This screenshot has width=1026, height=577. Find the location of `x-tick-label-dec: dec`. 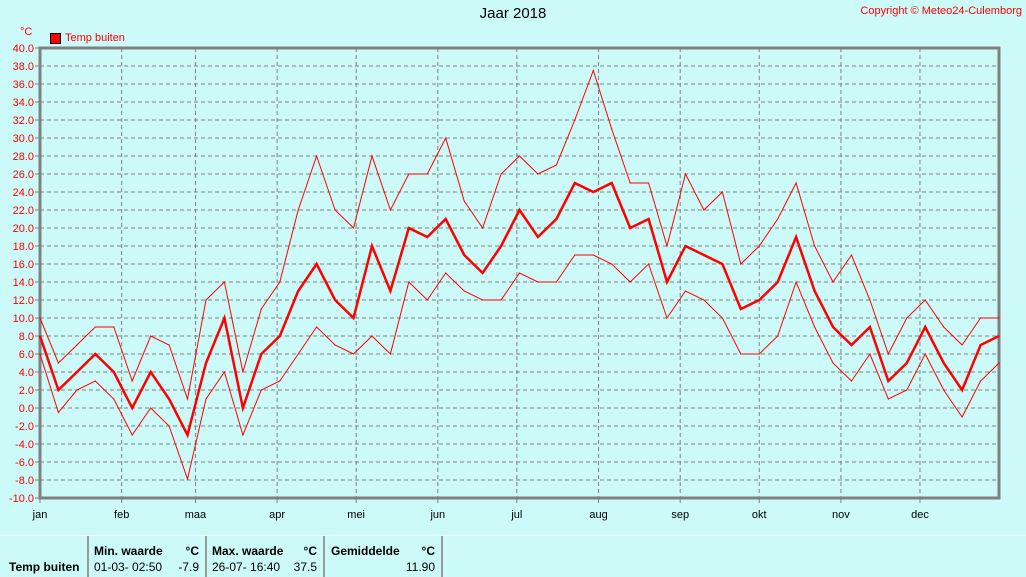

x-tick-label-dec: dec is located at coordinates (920, 515).